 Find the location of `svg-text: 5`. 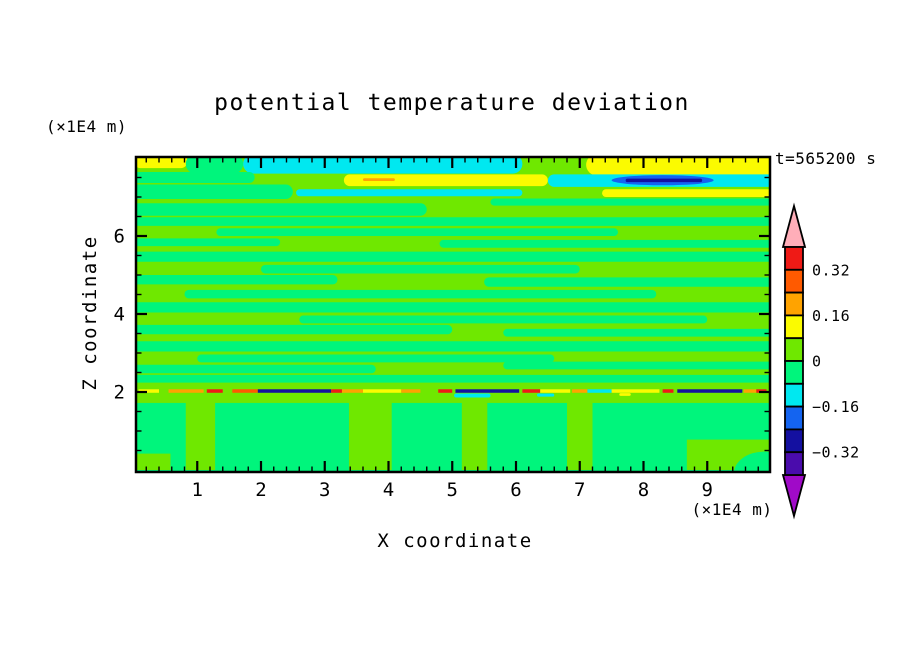

svg-text: 5 is located at coordinates (452, 490).